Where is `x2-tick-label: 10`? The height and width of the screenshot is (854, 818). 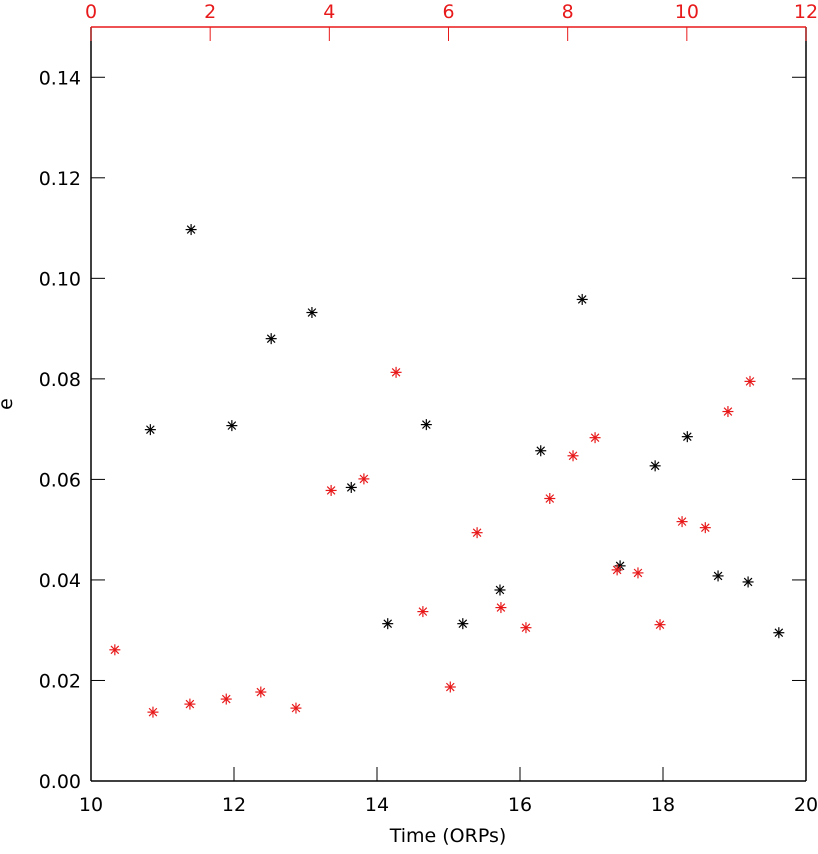
x2-tick-label: 10 is located at coordinates (687, 12).